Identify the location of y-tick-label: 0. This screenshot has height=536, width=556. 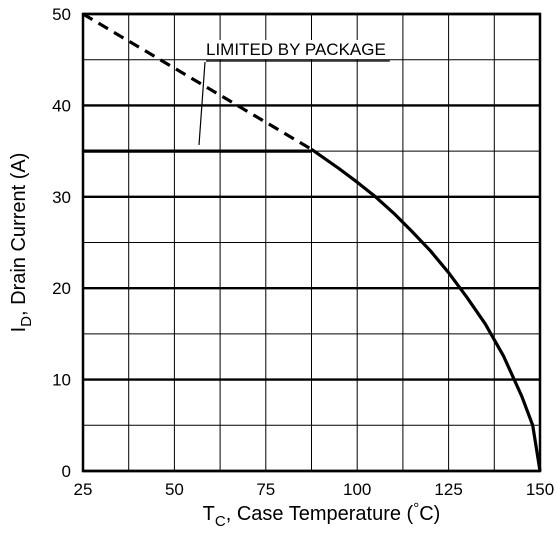
(66, 471).